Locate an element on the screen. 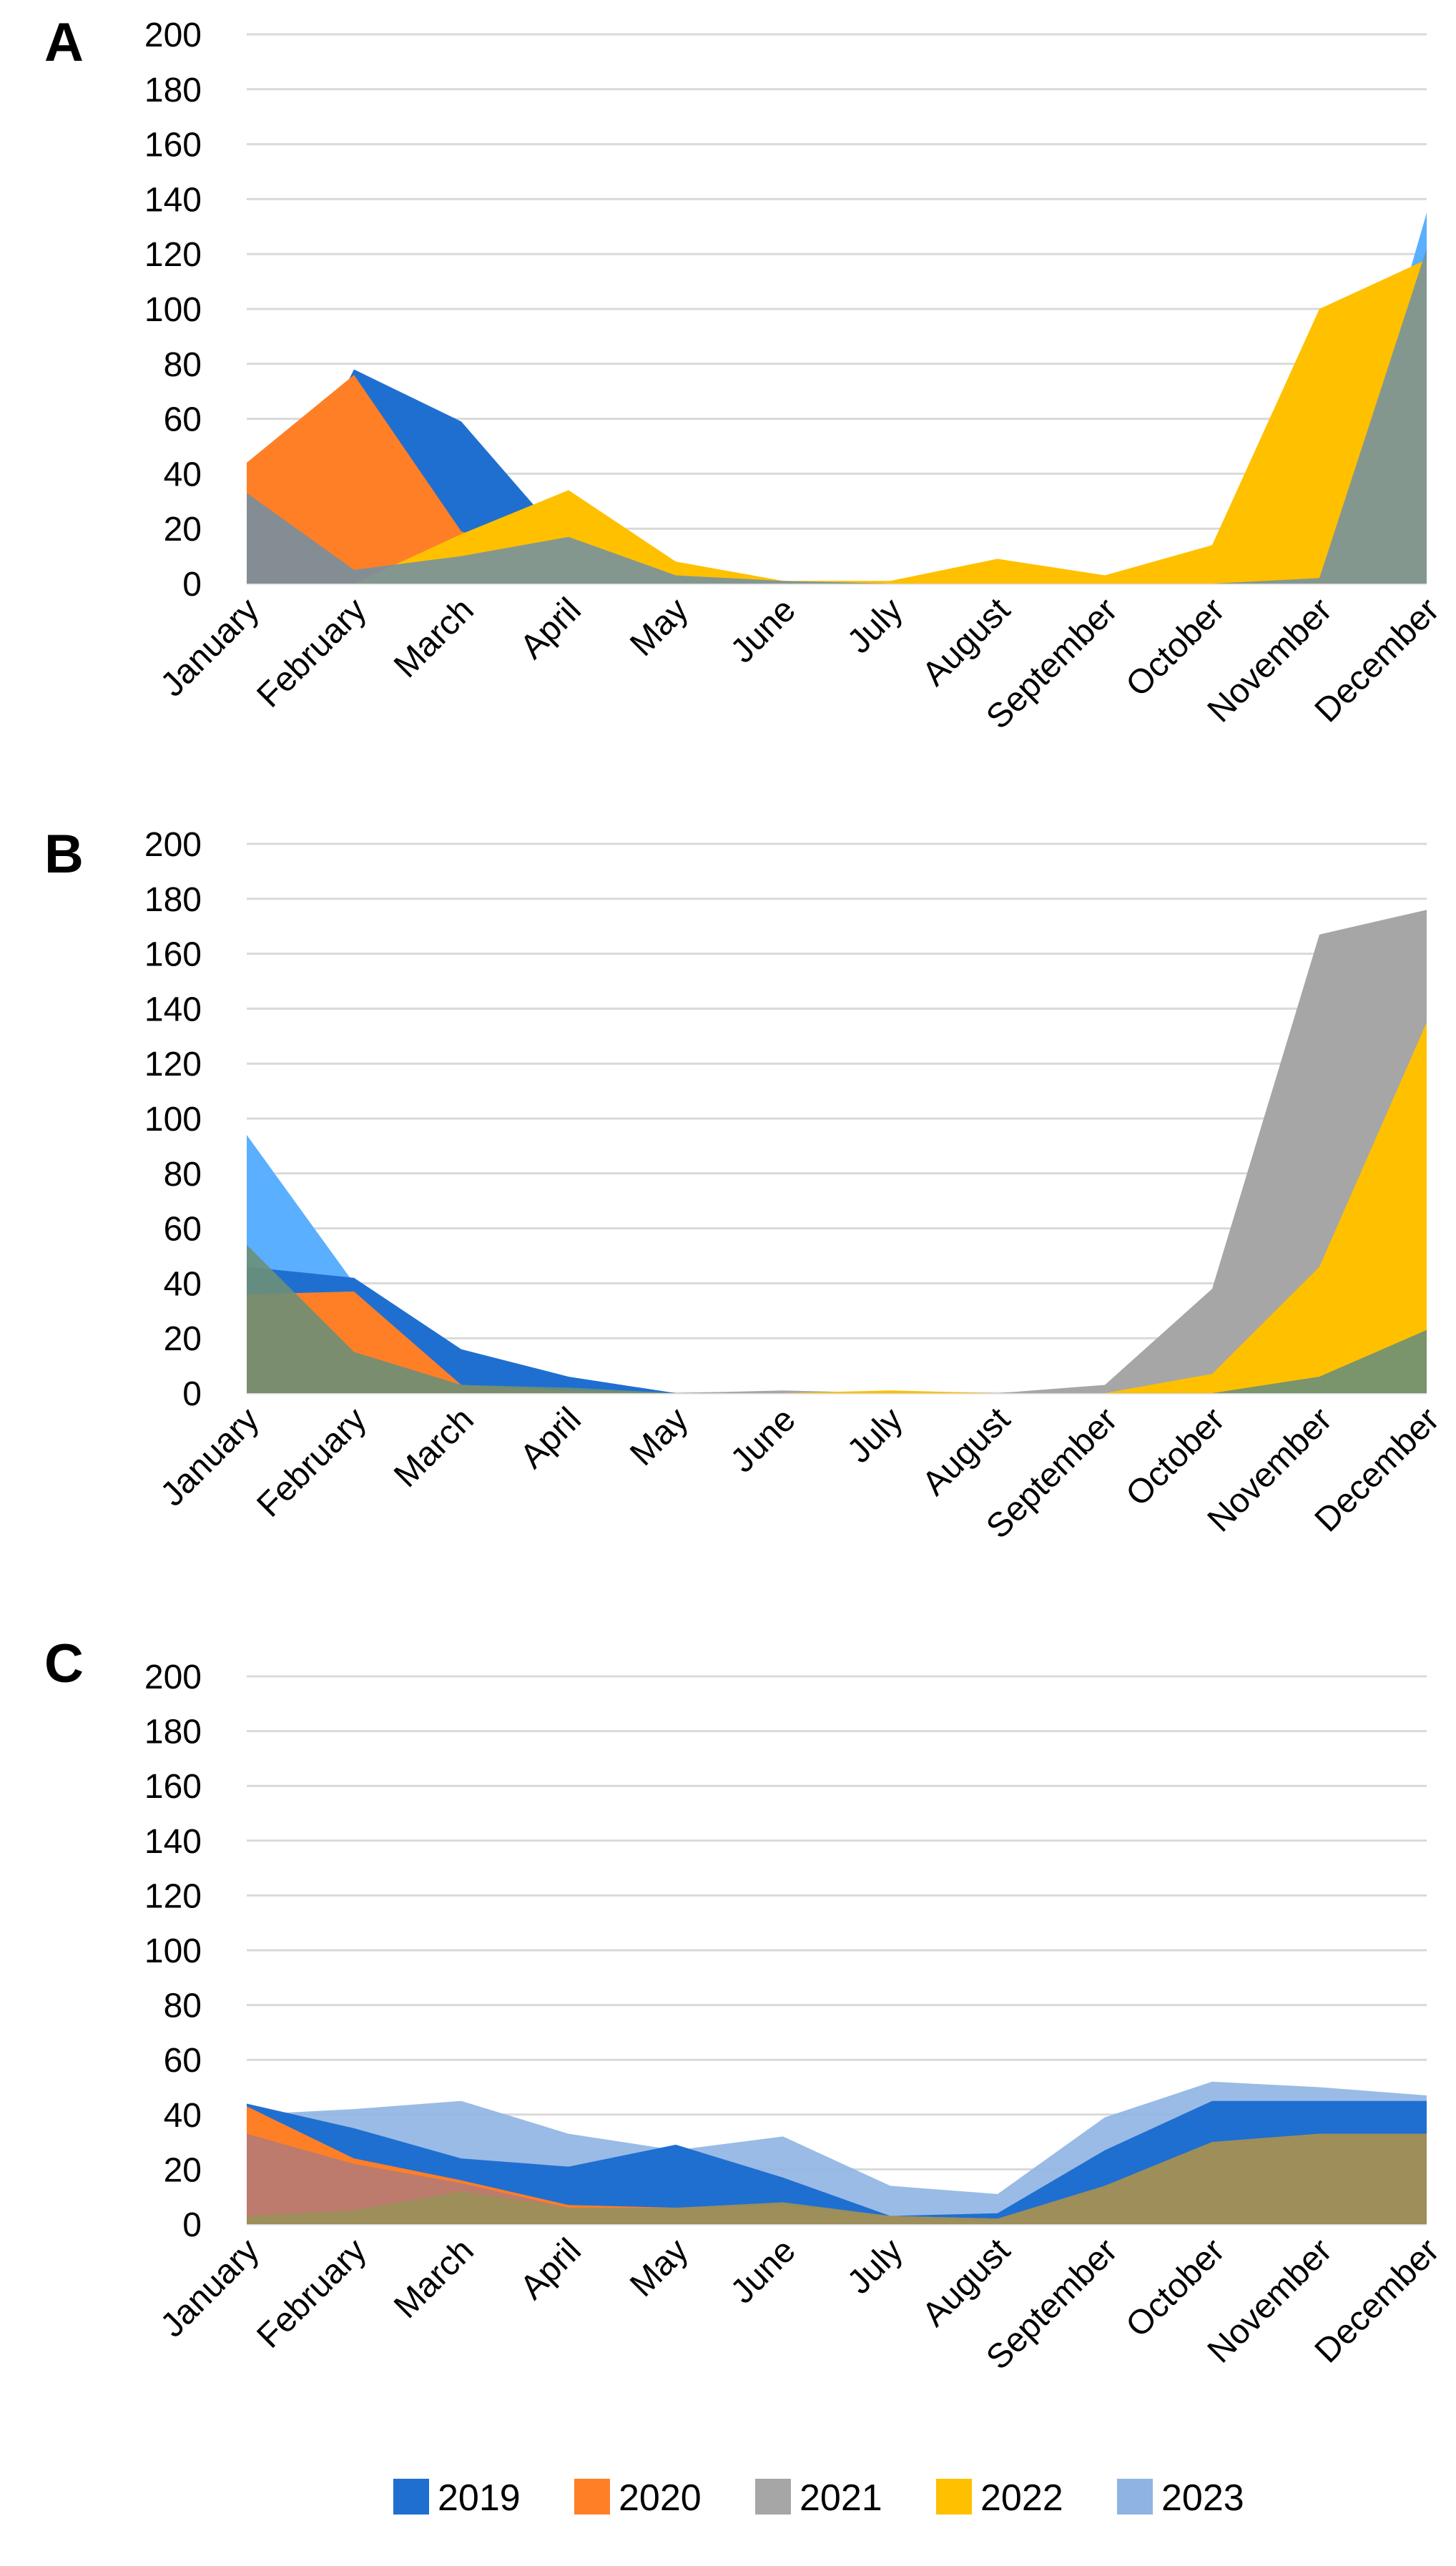 The height and width of the screenshot is (2566, 1456). panel-label: B is located at coordinates (64, 855).